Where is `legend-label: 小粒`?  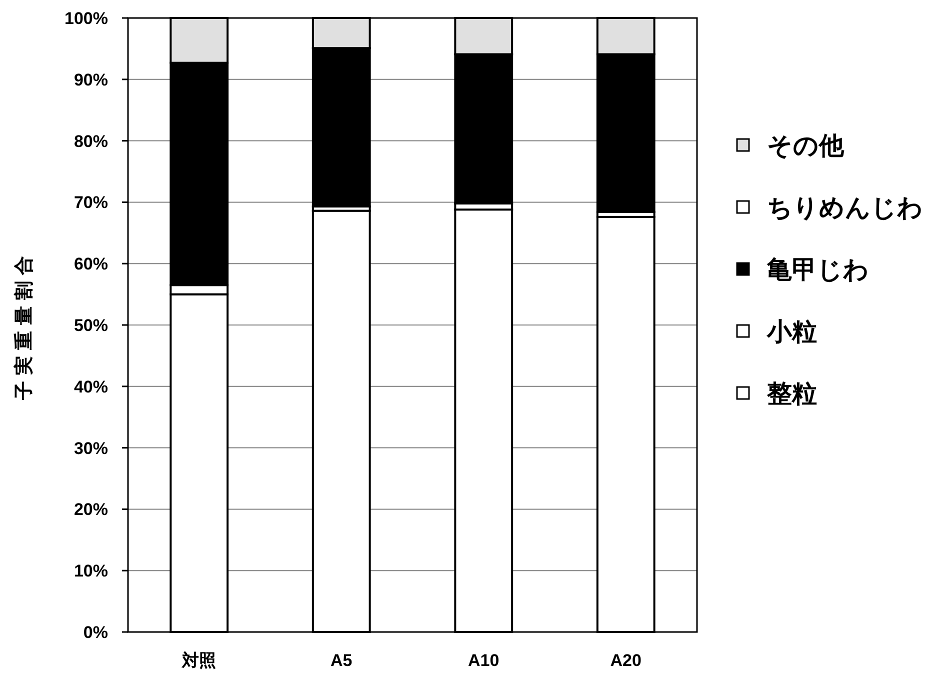
legend-label: 小粒 is located at coordinates (791, 332).